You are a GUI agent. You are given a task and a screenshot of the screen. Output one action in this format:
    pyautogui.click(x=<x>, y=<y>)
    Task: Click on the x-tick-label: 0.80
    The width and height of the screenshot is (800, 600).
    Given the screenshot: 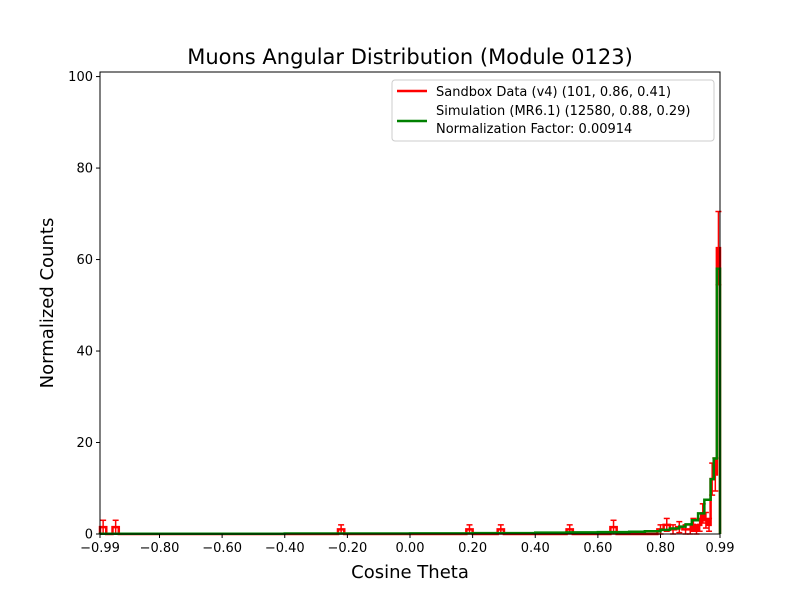 What is the action you would take?
    pyautogui.click(x=660, y=548)
    